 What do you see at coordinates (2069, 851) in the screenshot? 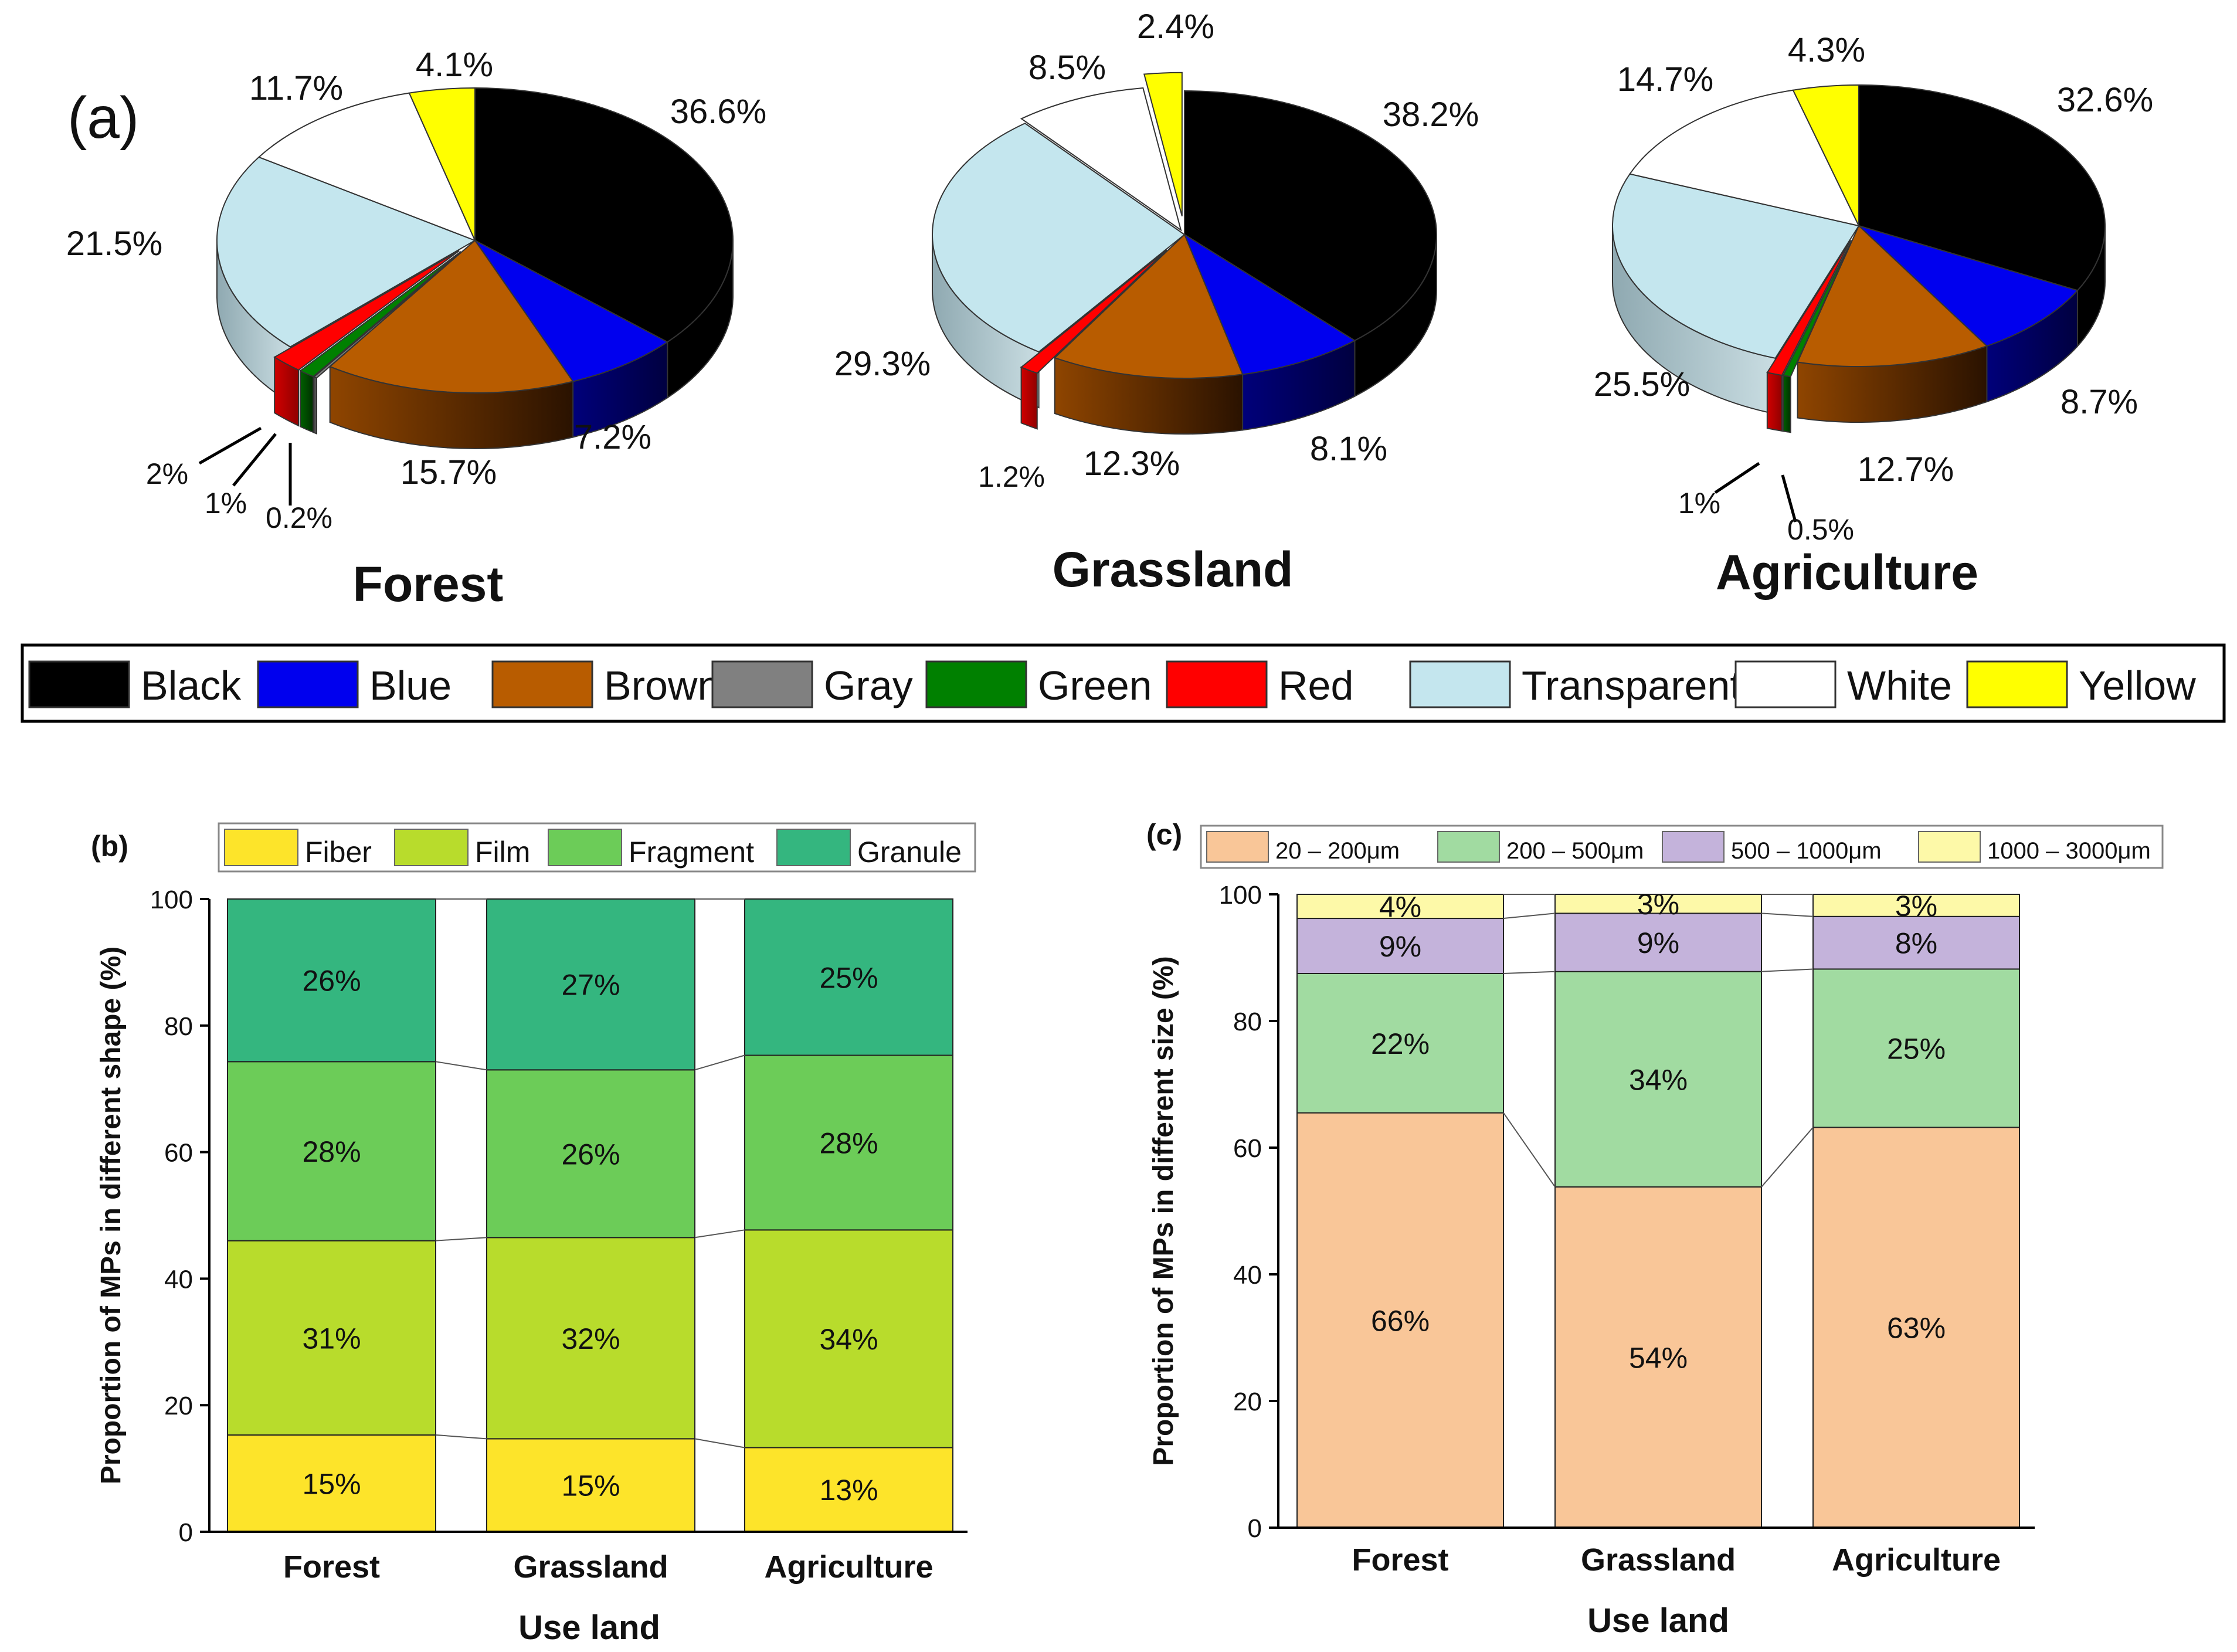
I see `legend-label-1000-3000-m: 1000 – 3000μm` at bounding box center [2069, 851].